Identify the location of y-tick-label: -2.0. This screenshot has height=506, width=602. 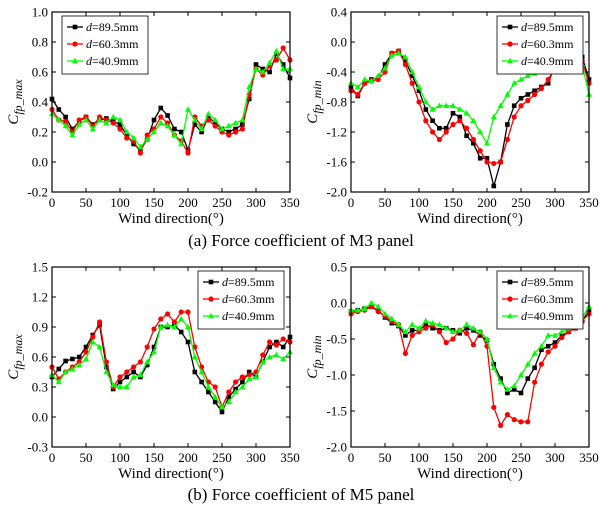
(336, 192).